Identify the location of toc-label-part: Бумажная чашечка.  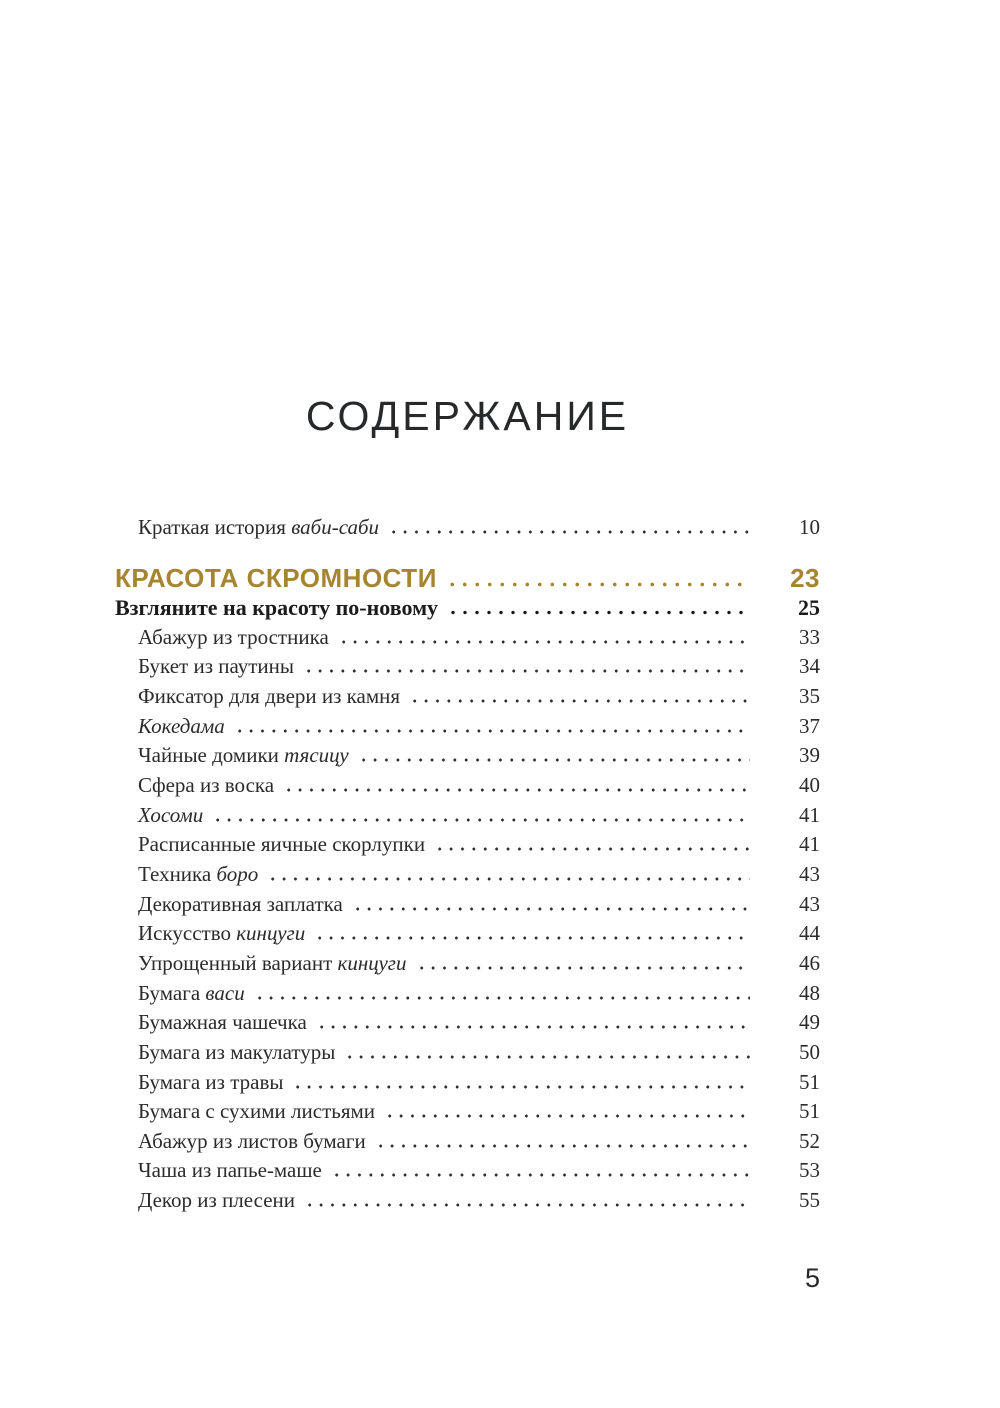
(222, 1022).